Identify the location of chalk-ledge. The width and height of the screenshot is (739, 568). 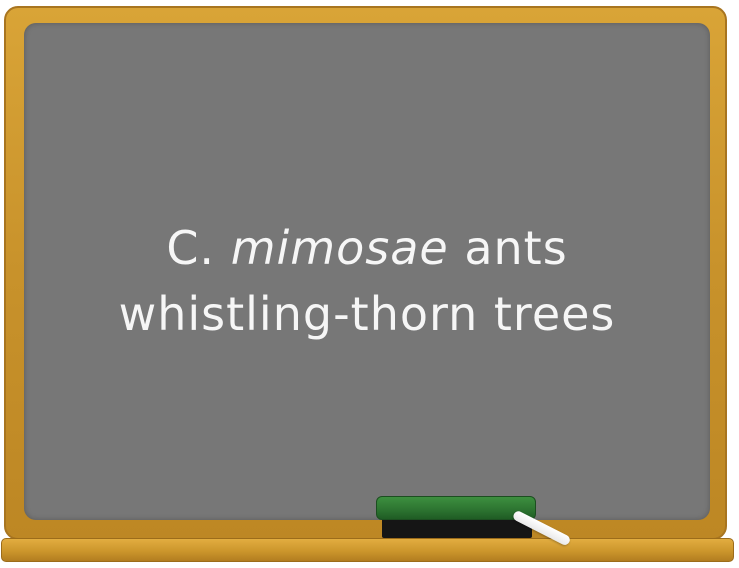
(367, 550).